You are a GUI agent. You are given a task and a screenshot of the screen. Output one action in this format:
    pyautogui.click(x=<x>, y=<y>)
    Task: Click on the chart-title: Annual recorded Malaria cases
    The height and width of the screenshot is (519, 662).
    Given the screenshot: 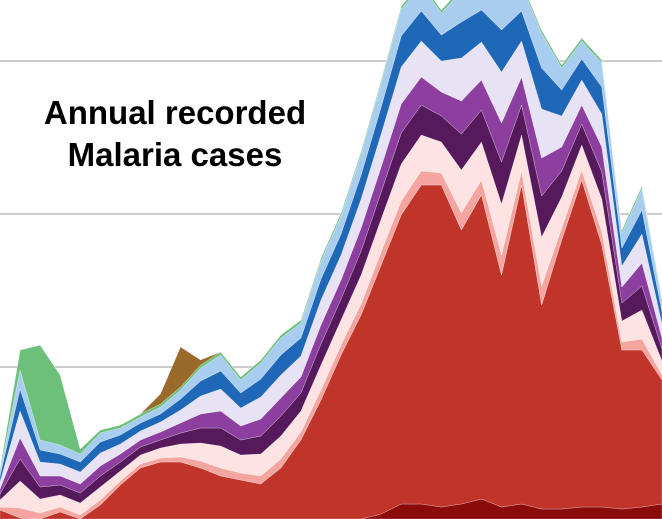 What is the action you would take?
    pyautogui.click(x=175, y=133)
    